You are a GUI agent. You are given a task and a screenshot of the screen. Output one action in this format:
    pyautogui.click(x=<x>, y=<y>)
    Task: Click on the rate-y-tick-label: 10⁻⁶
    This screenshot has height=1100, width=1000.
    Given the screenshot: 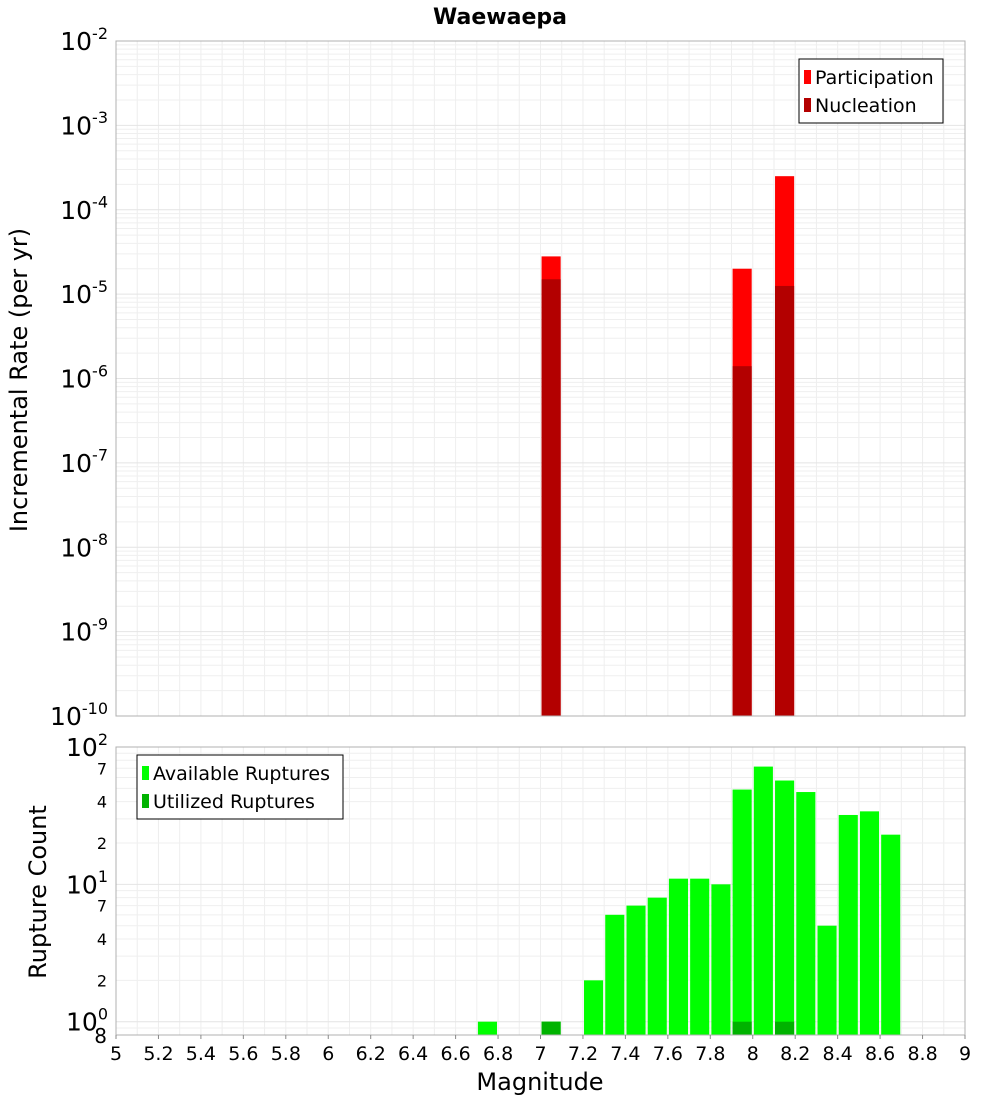 What is the action you would take?
    pyautogui.click(x=84, y=377)
    